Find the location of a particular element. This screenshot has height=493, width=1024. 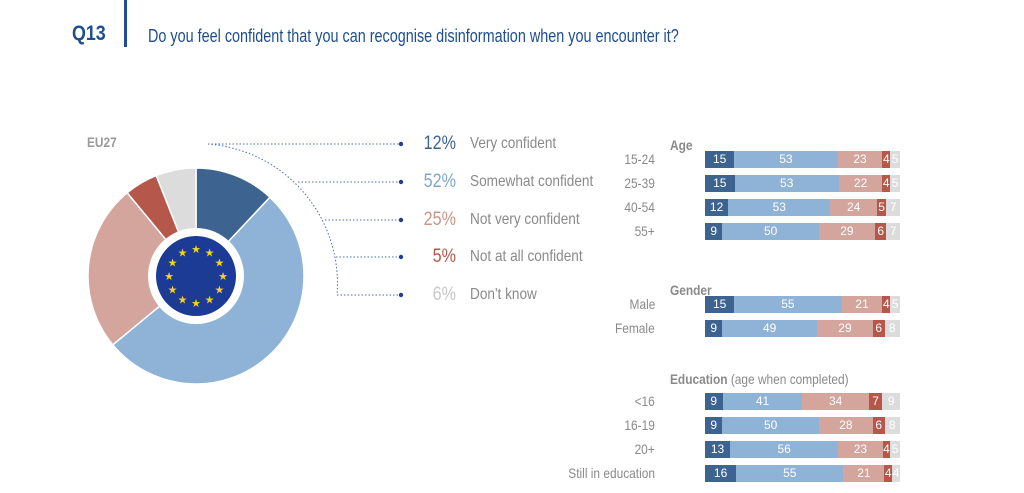

bar-row-label: 16-19 is located at coordinates (639, 425).